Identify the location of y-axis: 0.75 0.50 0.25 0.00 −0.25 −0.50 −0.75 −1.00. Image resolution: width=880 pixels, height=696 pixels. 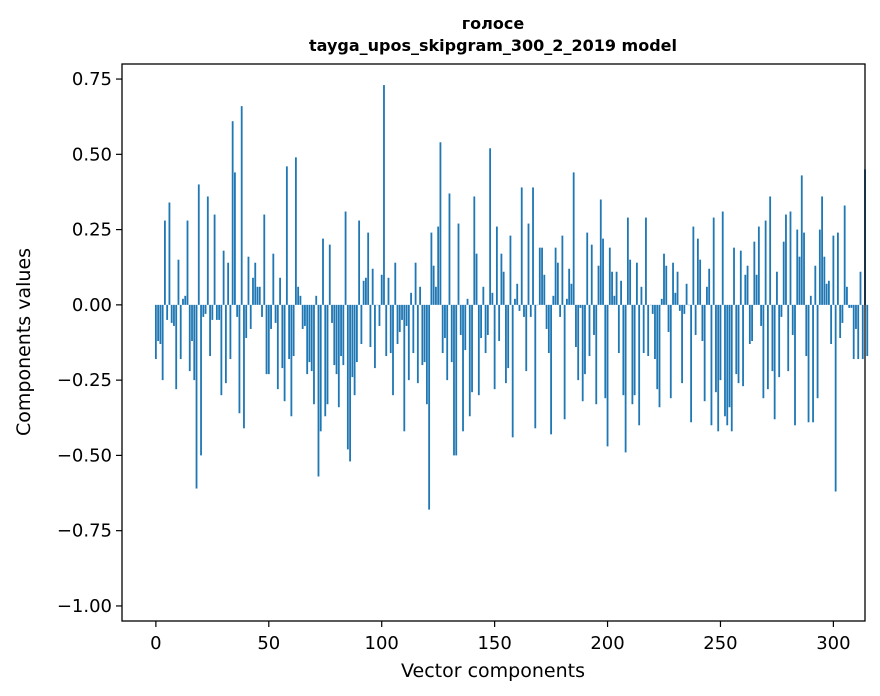
(89, 343).